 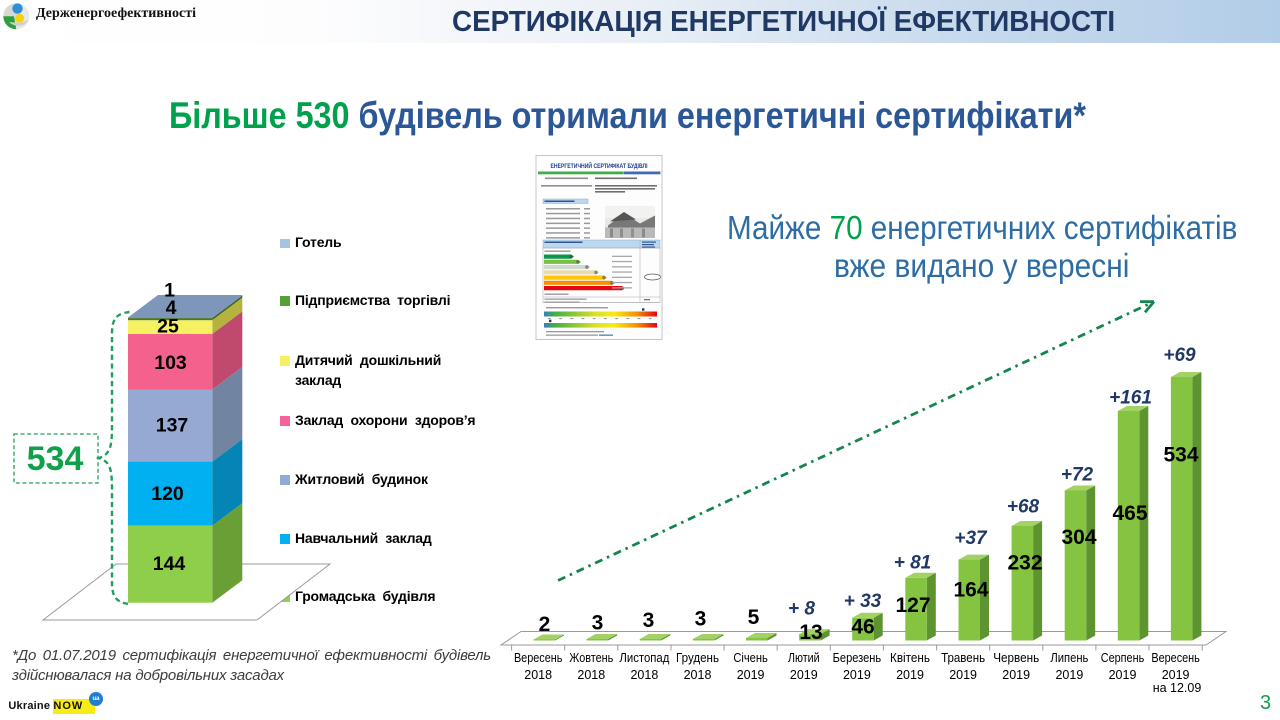 I want to click on svg-text: 25, so click(x=168, y=326).